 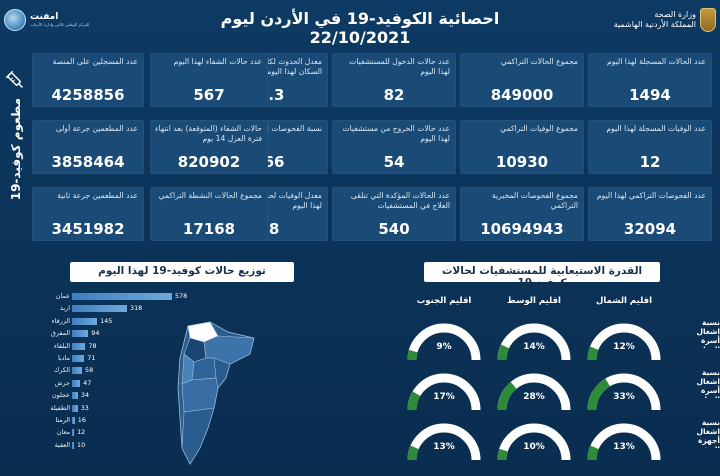 I want to click on card-label: عدد حالات الشفاء لهذا اليوم, so click(x=217, y=61).